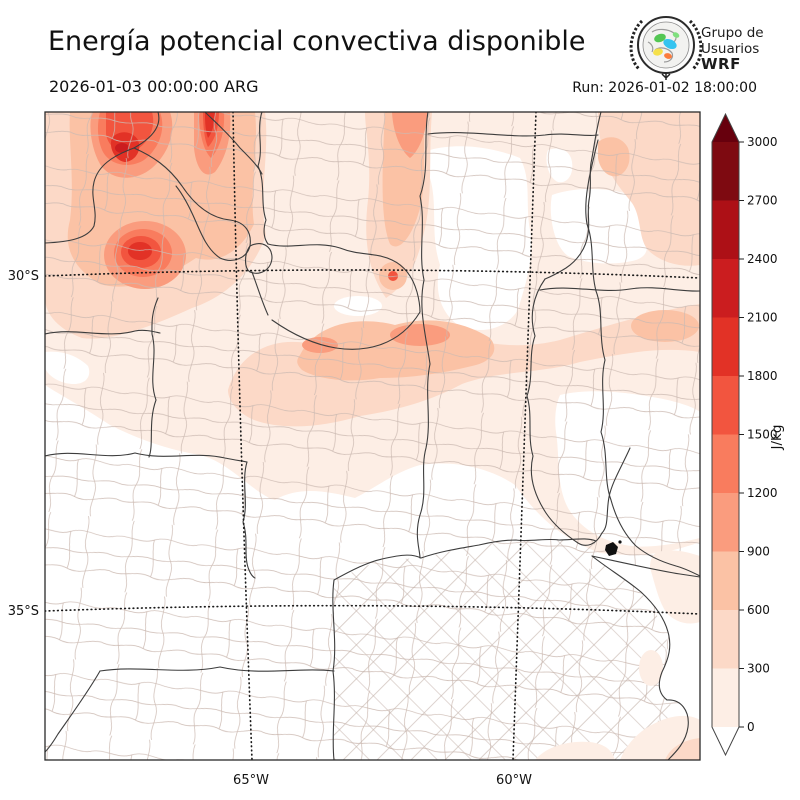  Describe the element at coordinates (514, 780) in the screenshot. I see `lon-label-60w: 60°W` at that location.